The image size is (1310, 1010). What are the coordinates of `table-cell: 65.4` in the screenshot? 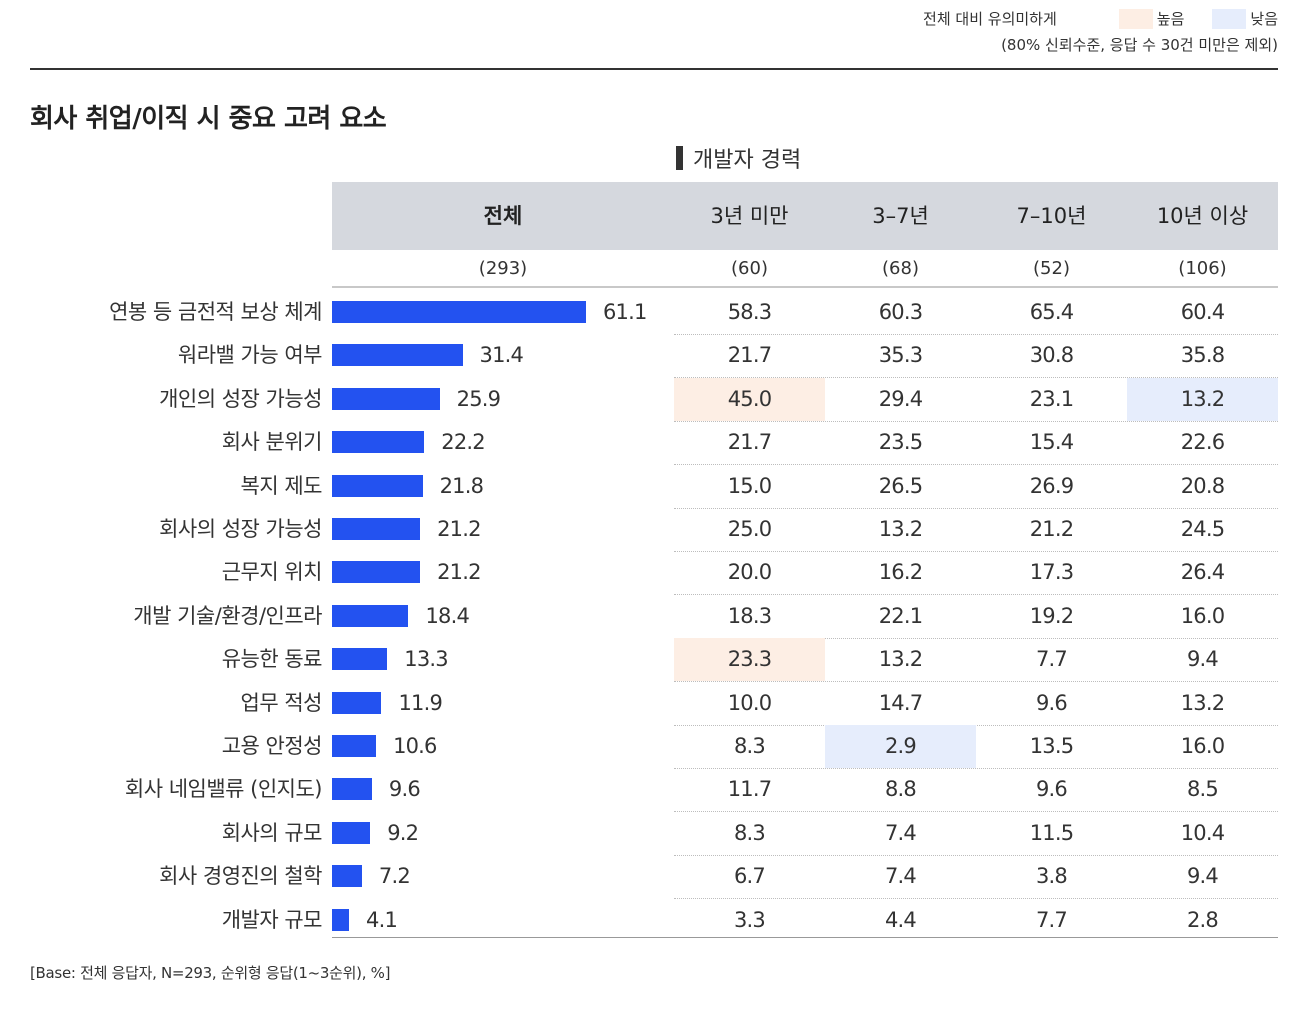 It's located at (1051, 312).